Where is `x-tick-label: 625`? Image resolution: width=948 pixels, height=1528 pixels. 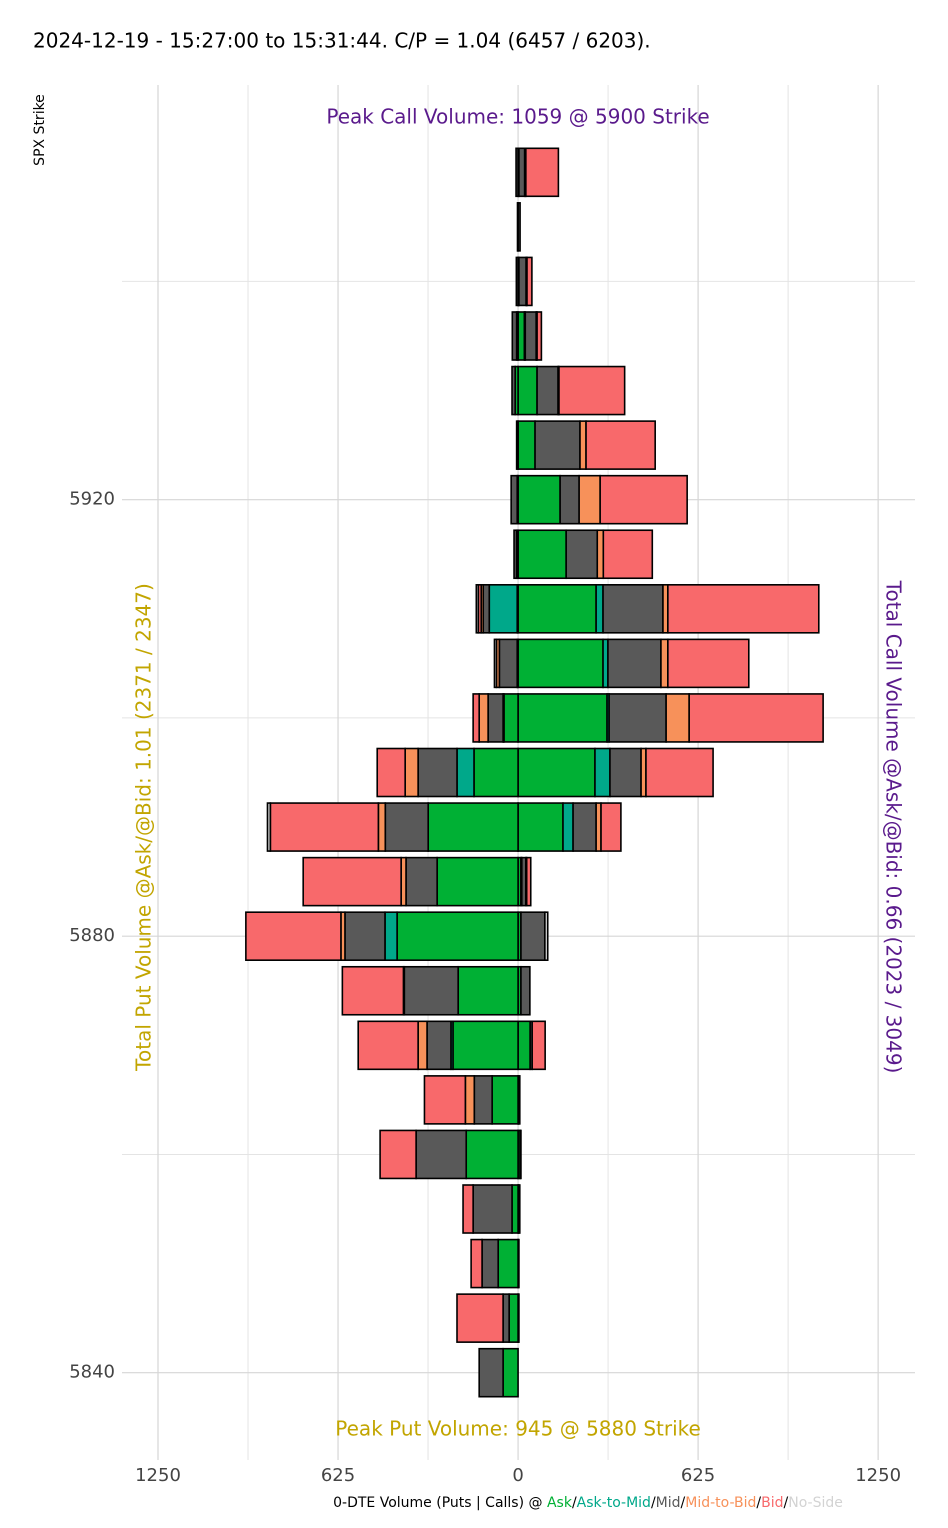
x-tick-label: 625 is located at coordinates (338, 1475).